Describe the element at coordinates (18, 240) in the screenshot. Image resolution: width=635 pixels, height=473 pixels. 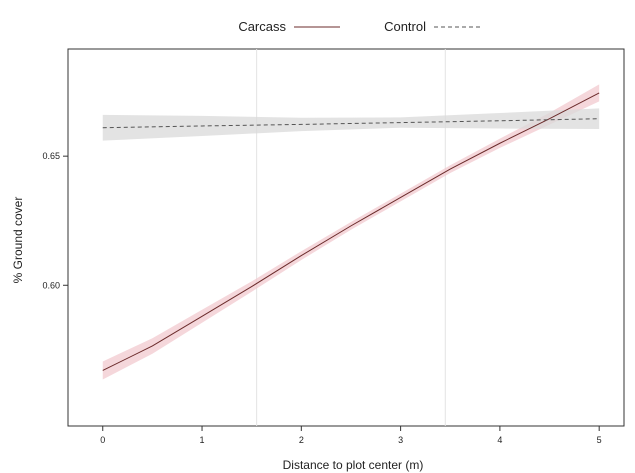
I see `y-axis-title: % Ground cover` at that location.